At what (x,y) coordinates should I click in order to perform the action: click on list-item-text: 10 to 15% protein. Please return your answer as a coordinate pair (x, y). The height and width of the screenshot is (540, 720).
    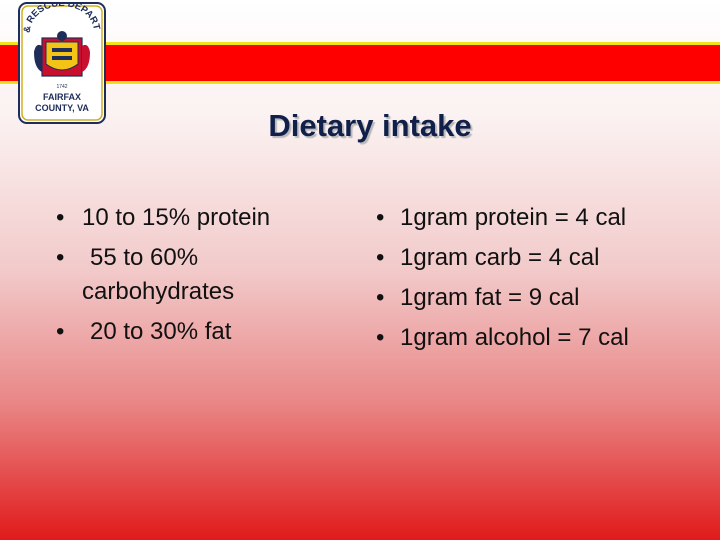
    Looking at the image, I should click on (176, 217).